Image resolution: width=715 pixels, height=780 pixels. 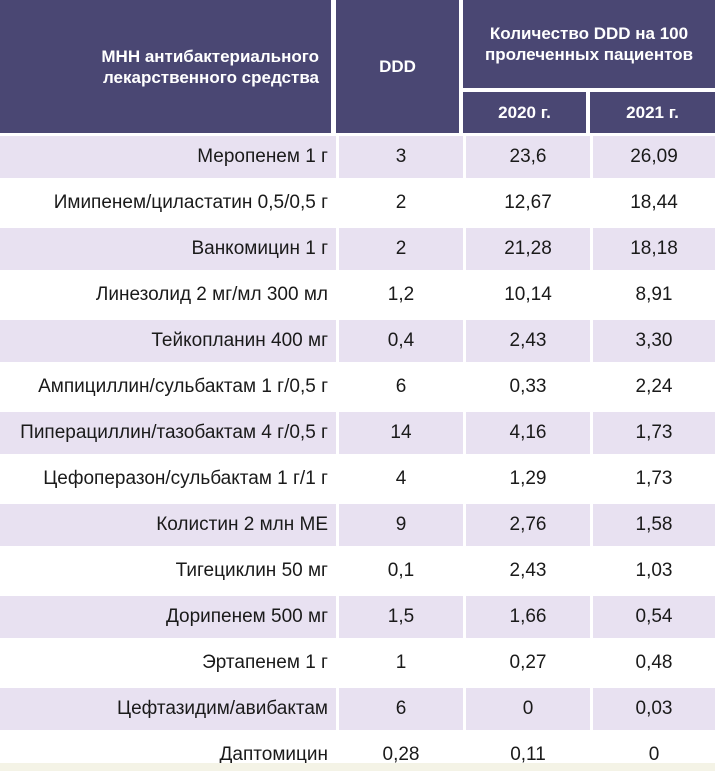 What do you see at coordinates (399, 617) in the screenshot?
I see `cell-ddd: 1,5` at bounding box center [399, 617].